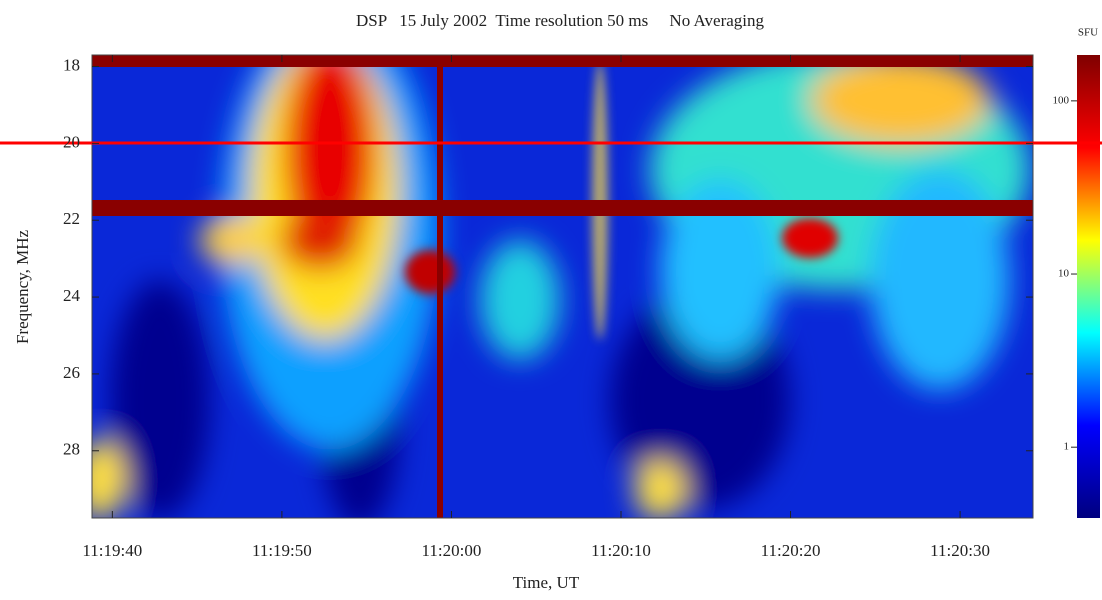 This screenshot has width=1102, height=600. Describe the element at coordinates (71, 141) in the screenshot. I see `y-tick-label: 20` at that location.